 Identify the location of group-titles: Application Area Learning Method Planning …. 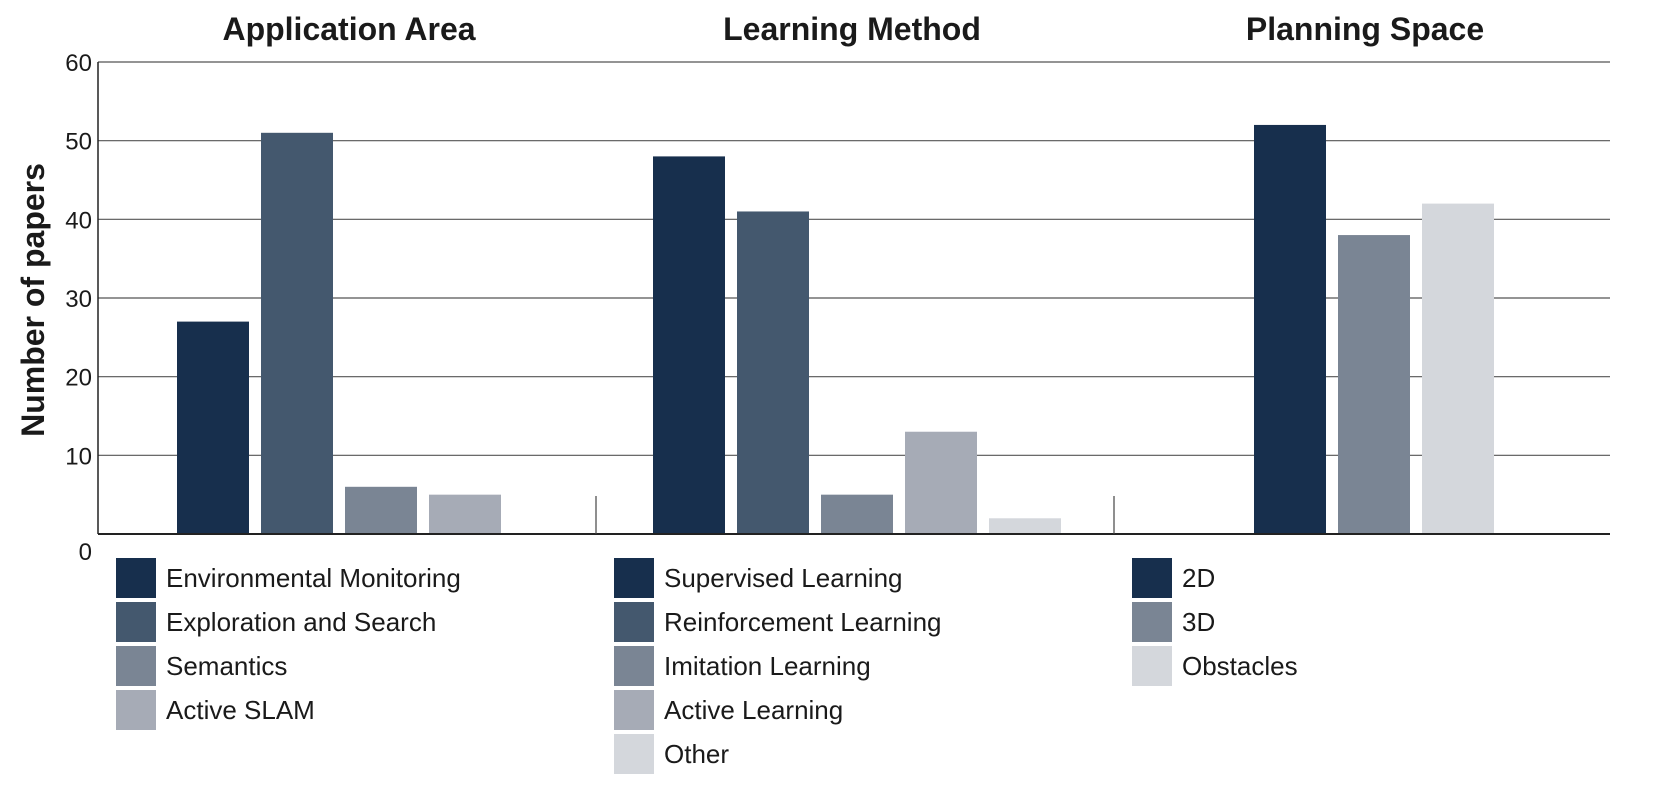
(853, 29).